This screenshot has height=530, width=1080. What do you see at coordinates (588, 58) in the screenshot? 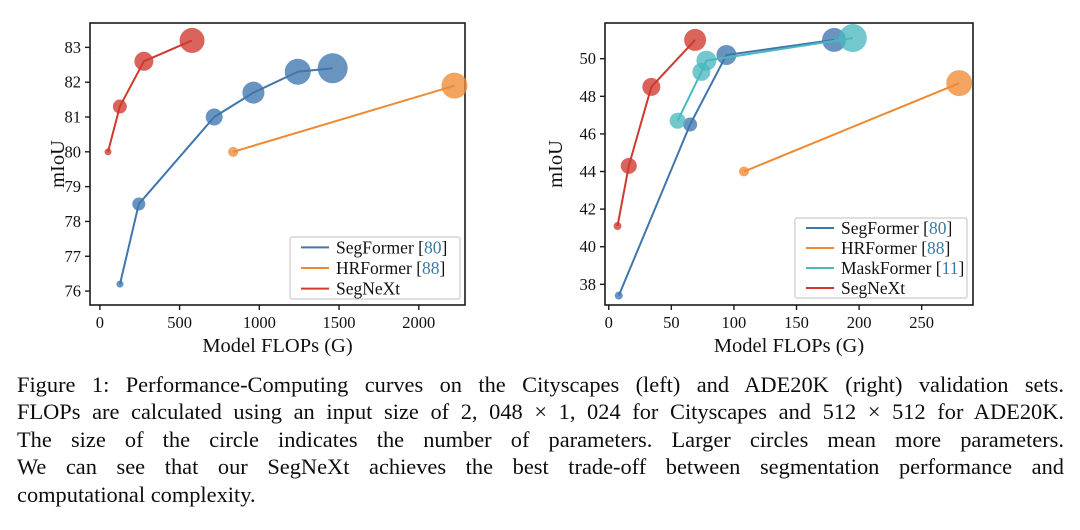
I see `y-tick-label: 50` at bounding box center [588, 58].